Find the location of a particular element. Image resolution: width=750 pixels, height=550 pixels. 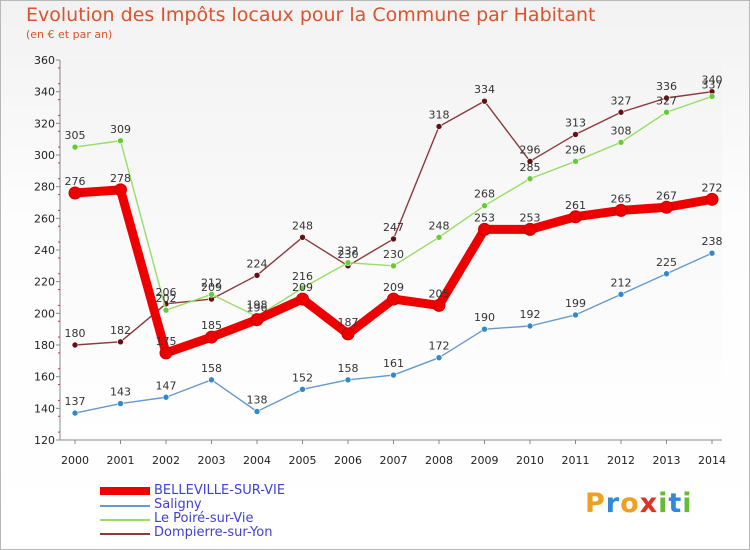

data-label: 224 is located at coordinates (257, 263).